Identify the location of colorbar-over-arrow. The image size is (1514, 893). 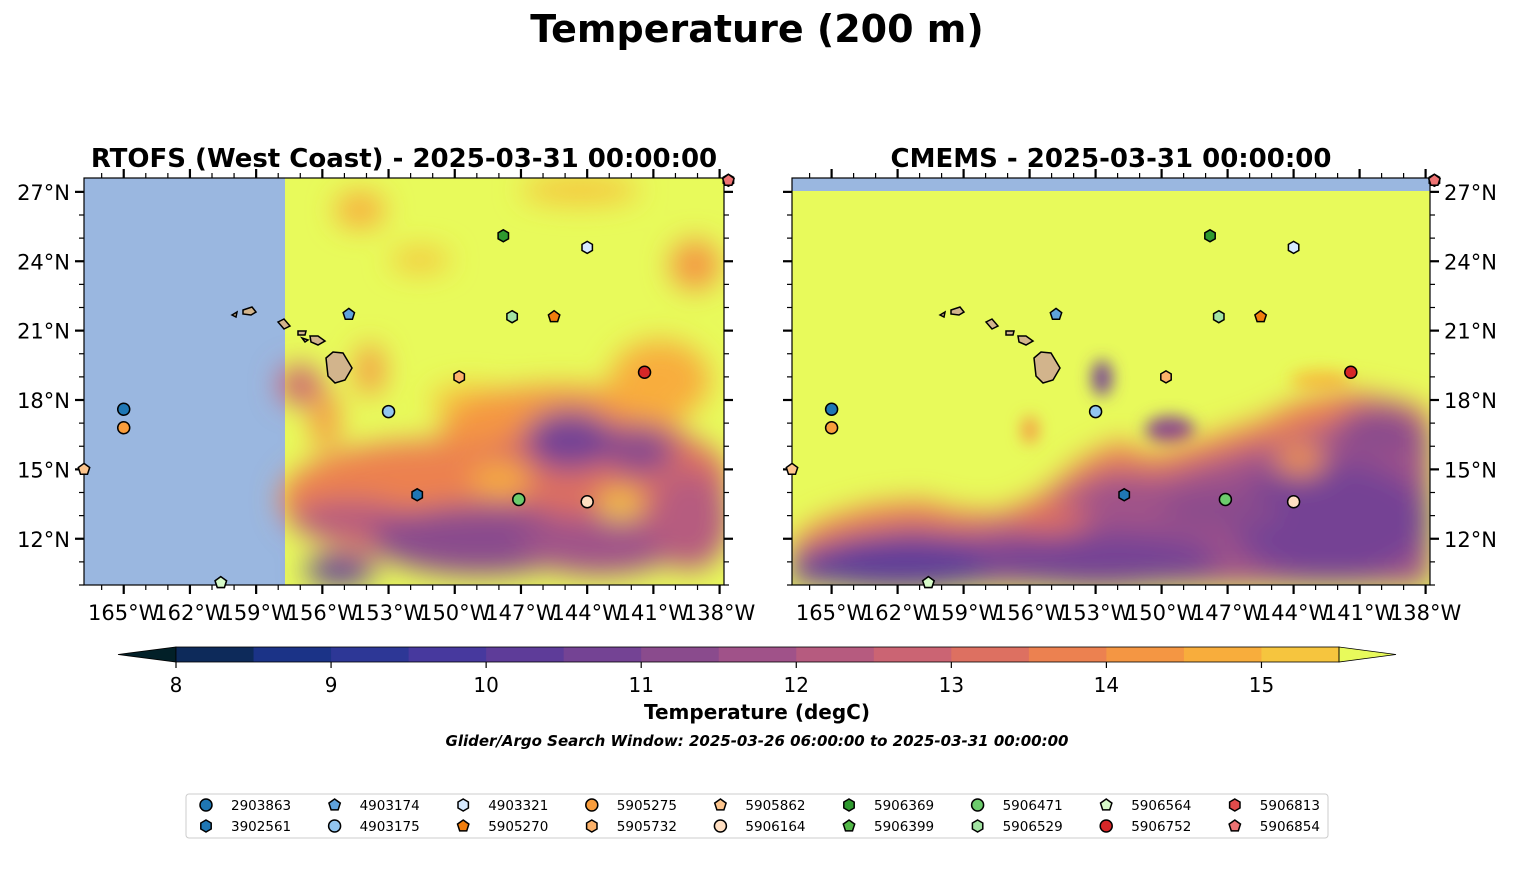
(1367, 654).